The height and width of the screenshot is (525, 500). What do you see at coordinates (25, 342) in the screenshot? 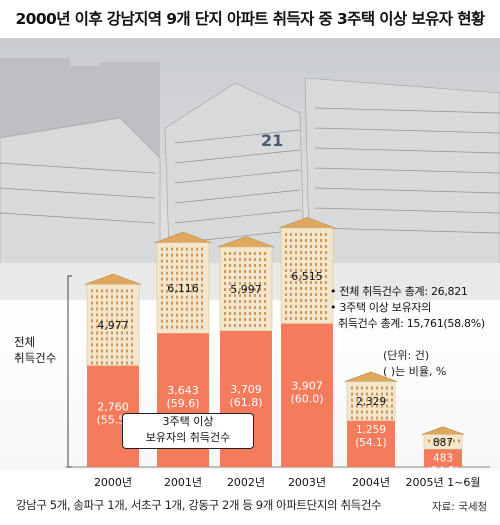
I see `y-axis-label-line1: 전체` at bounding box center [25, 342].